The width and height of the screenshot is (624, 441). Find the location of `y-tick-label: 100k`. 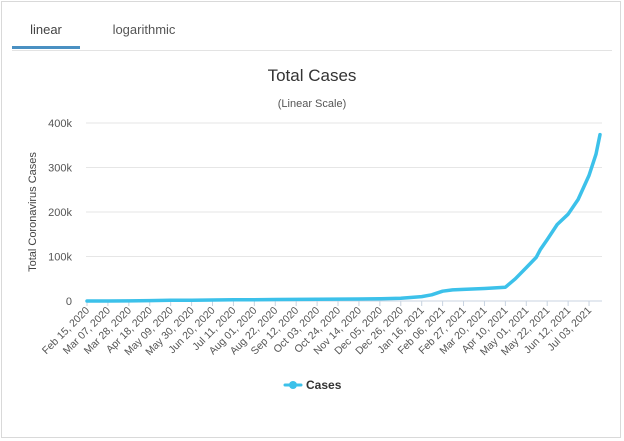

y-tick-label: 100k is located at coordinates (60, 258).